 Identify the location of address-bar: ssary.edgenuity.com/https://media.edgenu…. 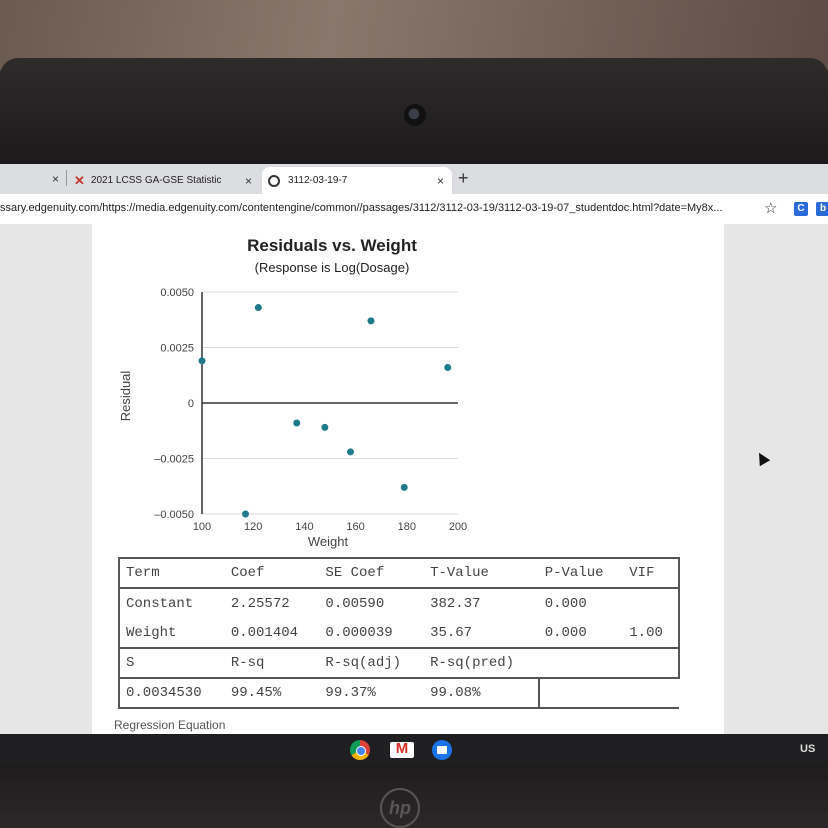
(414, 209).